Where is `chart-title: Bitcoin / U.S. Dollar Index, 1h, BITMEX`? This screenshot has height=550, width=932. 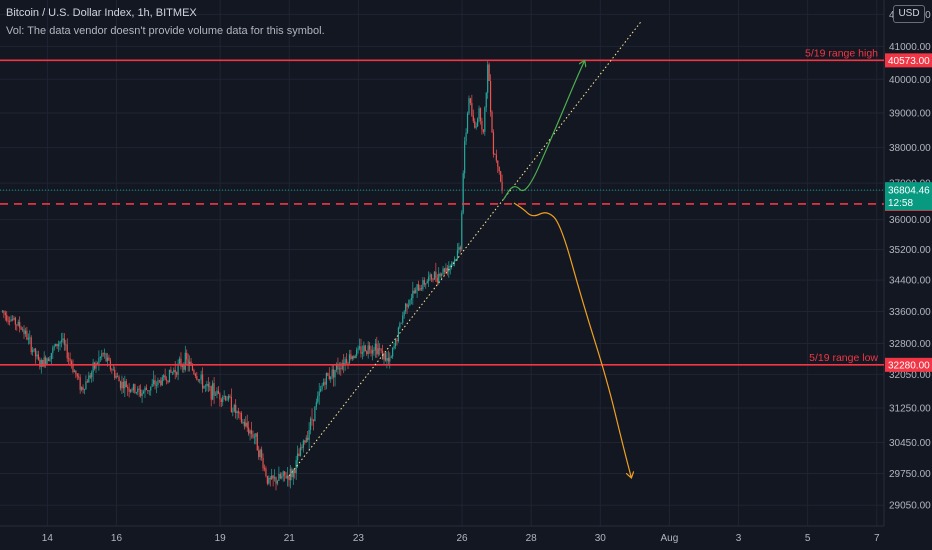
chart-title: Bitcoin / U.S. Dollar Index, 1h, BITMEX is located at coordinates (101, 13).